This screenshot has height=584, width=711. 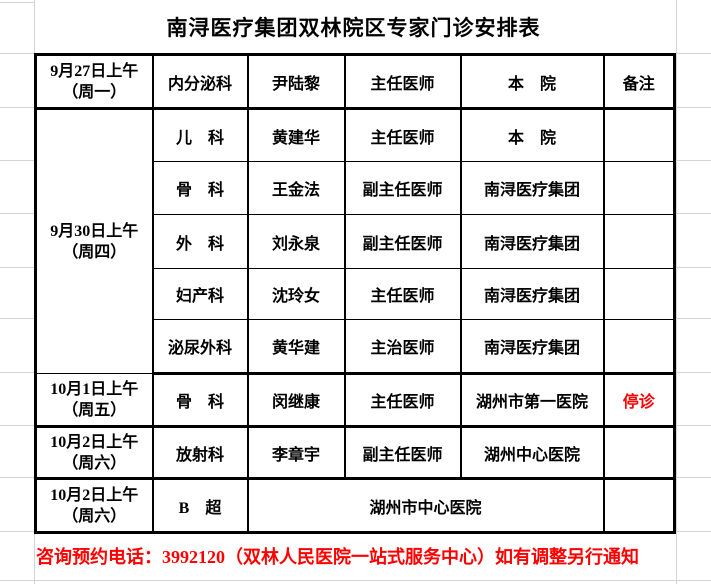 I want to click on table-row: 9月27日上午 （周一） 内分泌科 尹陆黎 主任医师 本 院 备注, so click(x=355, y=82).